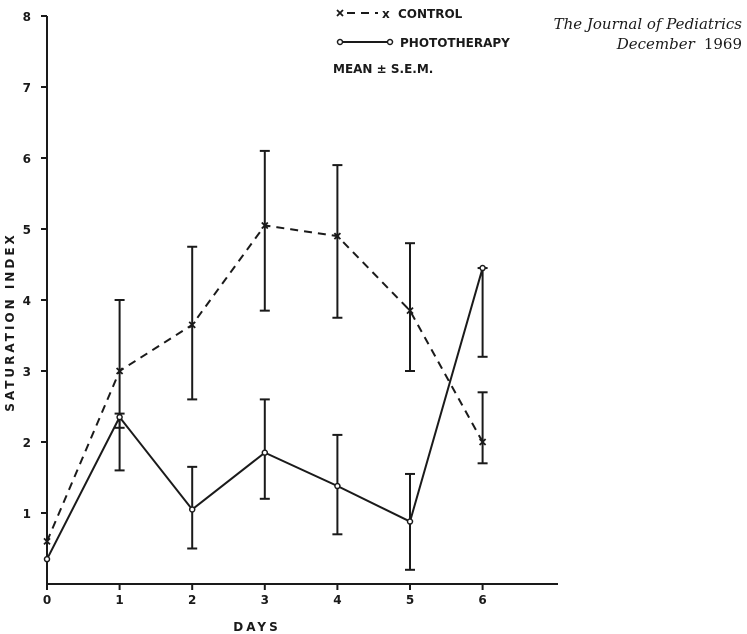 The width and height of the screenshot is (747, 634). Describe the element at coordinates (337, 600) in the screenshot. I see `x-tick-label-4: 4` at that location.